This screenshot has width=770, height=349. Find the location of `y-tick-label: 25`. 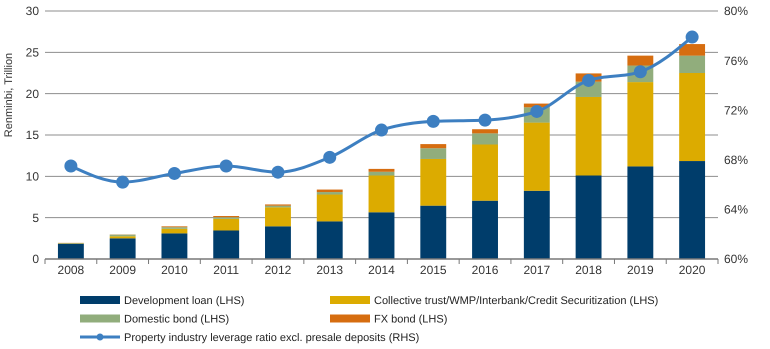

y-tick-label: 25 is located at coordinates (33, 53).